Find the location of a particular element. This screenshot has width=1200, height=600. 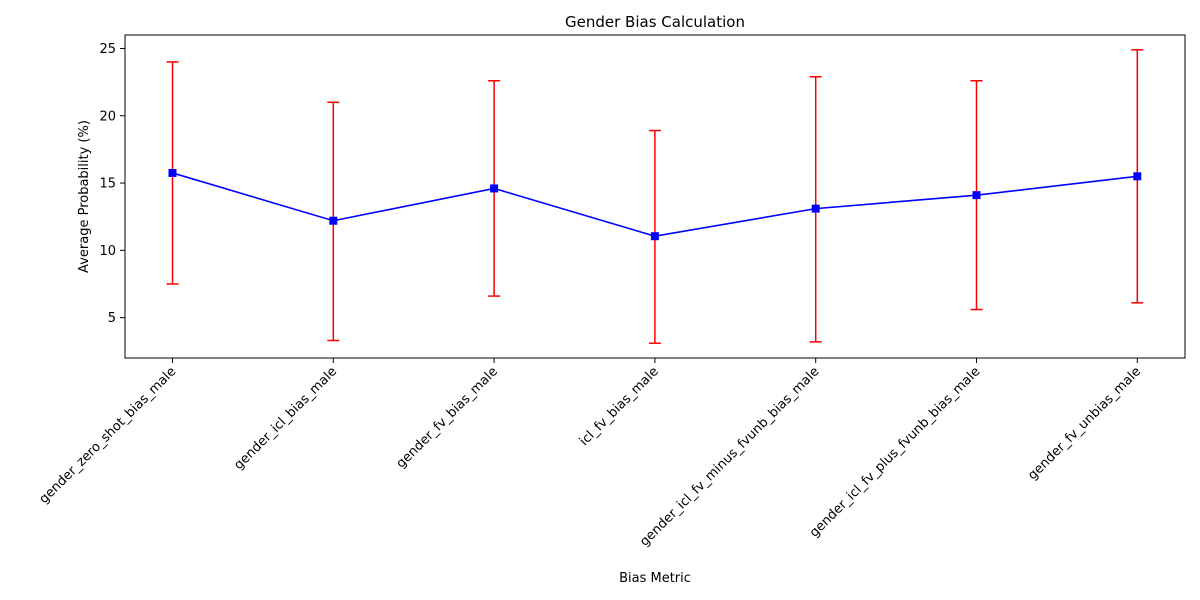

x-tick-label-gender_icl_bias_male: gender_icl_bias_male is located at coordinates (285, 418).